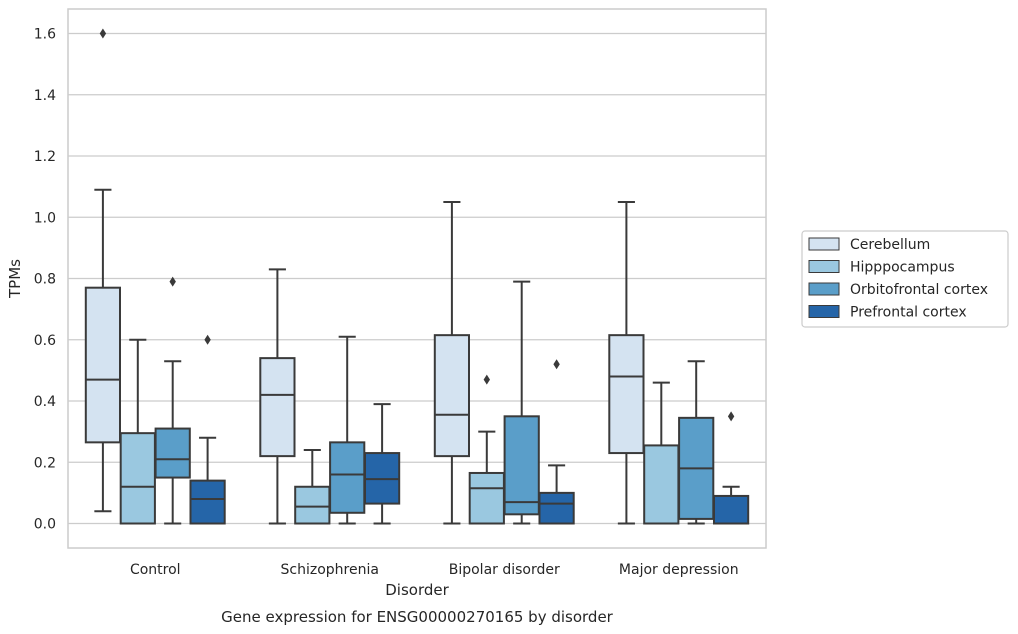  I want to click on y-tick-label: 0.4, so click(45, 402).